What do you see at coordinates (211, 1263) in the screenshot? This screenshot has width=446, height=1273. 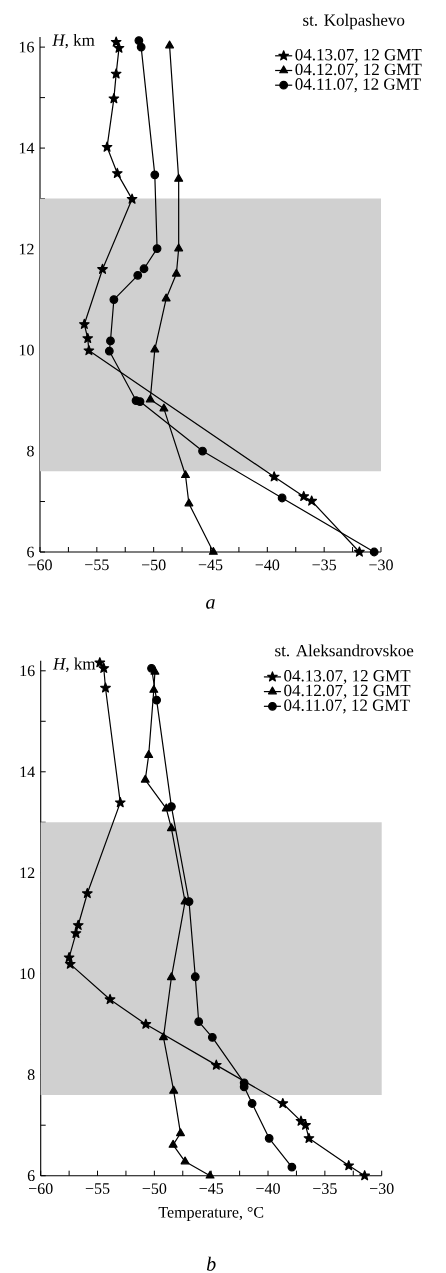 I see `text: b` at bounding box center [211, 1263].